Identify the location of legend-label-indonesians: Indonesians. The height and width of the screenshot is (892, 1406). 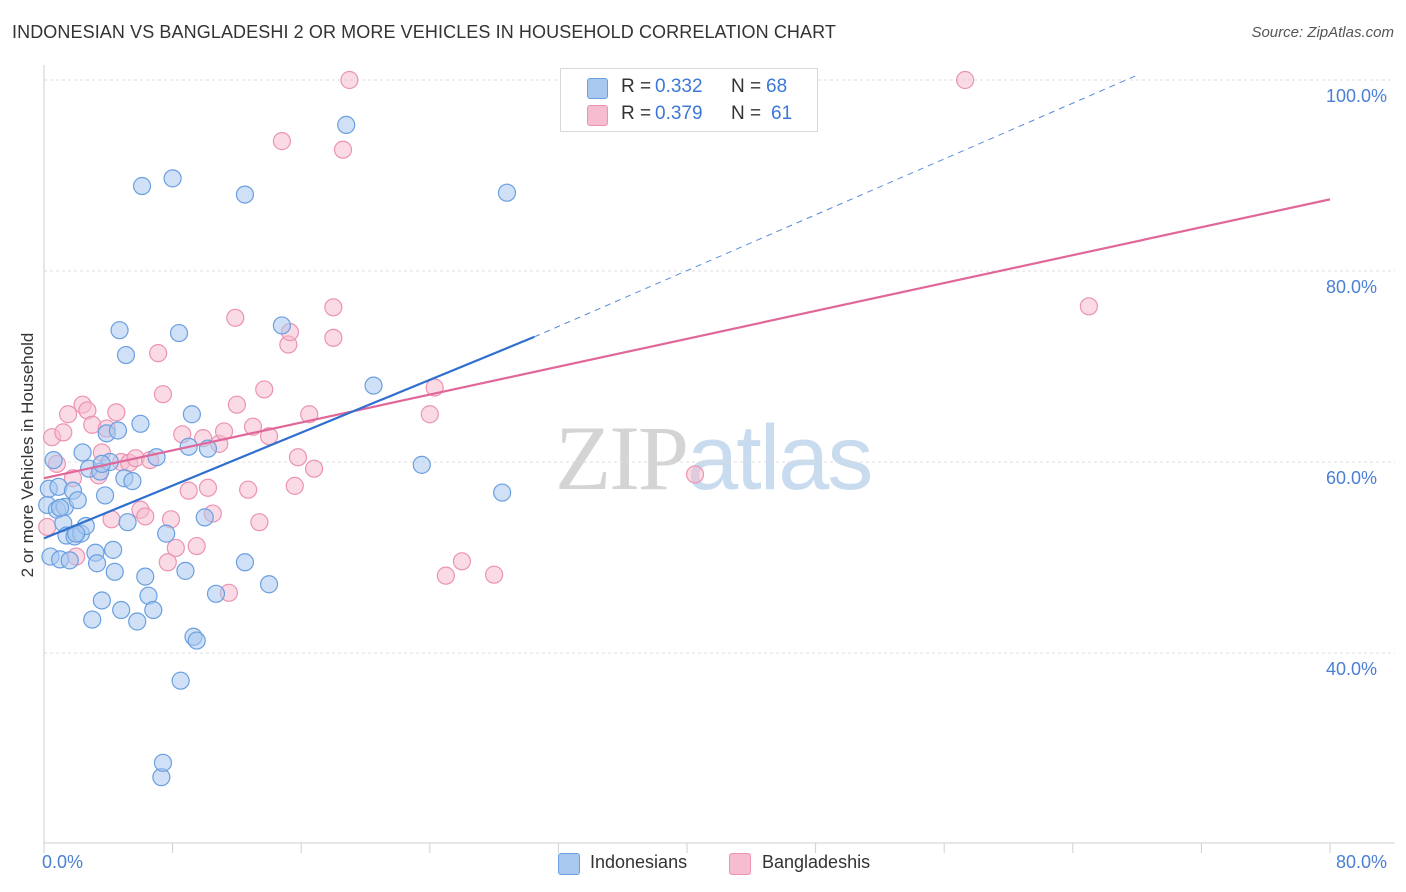
(639, 862).